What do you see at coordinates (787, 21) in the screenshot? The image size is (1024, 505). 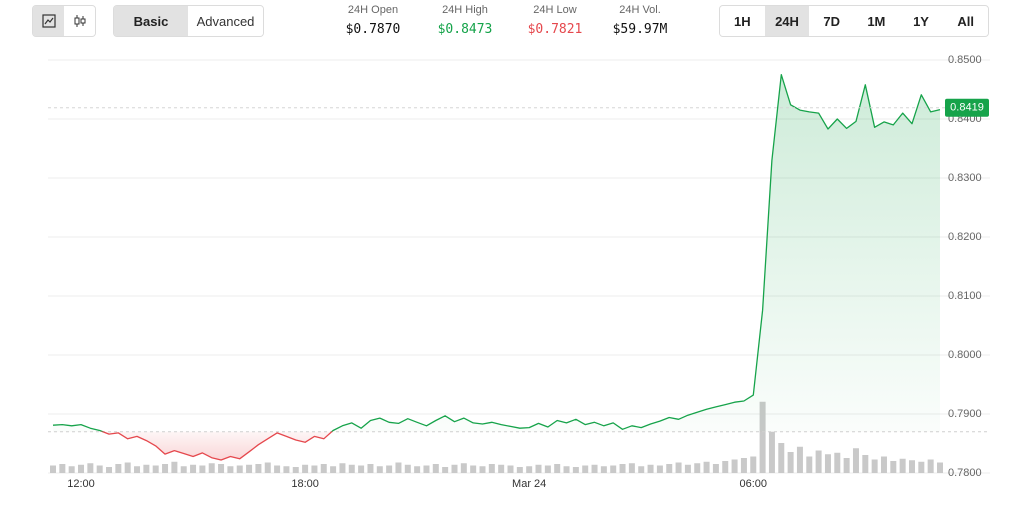 I see `period-button: 24H` at bounding box center [787, 21].